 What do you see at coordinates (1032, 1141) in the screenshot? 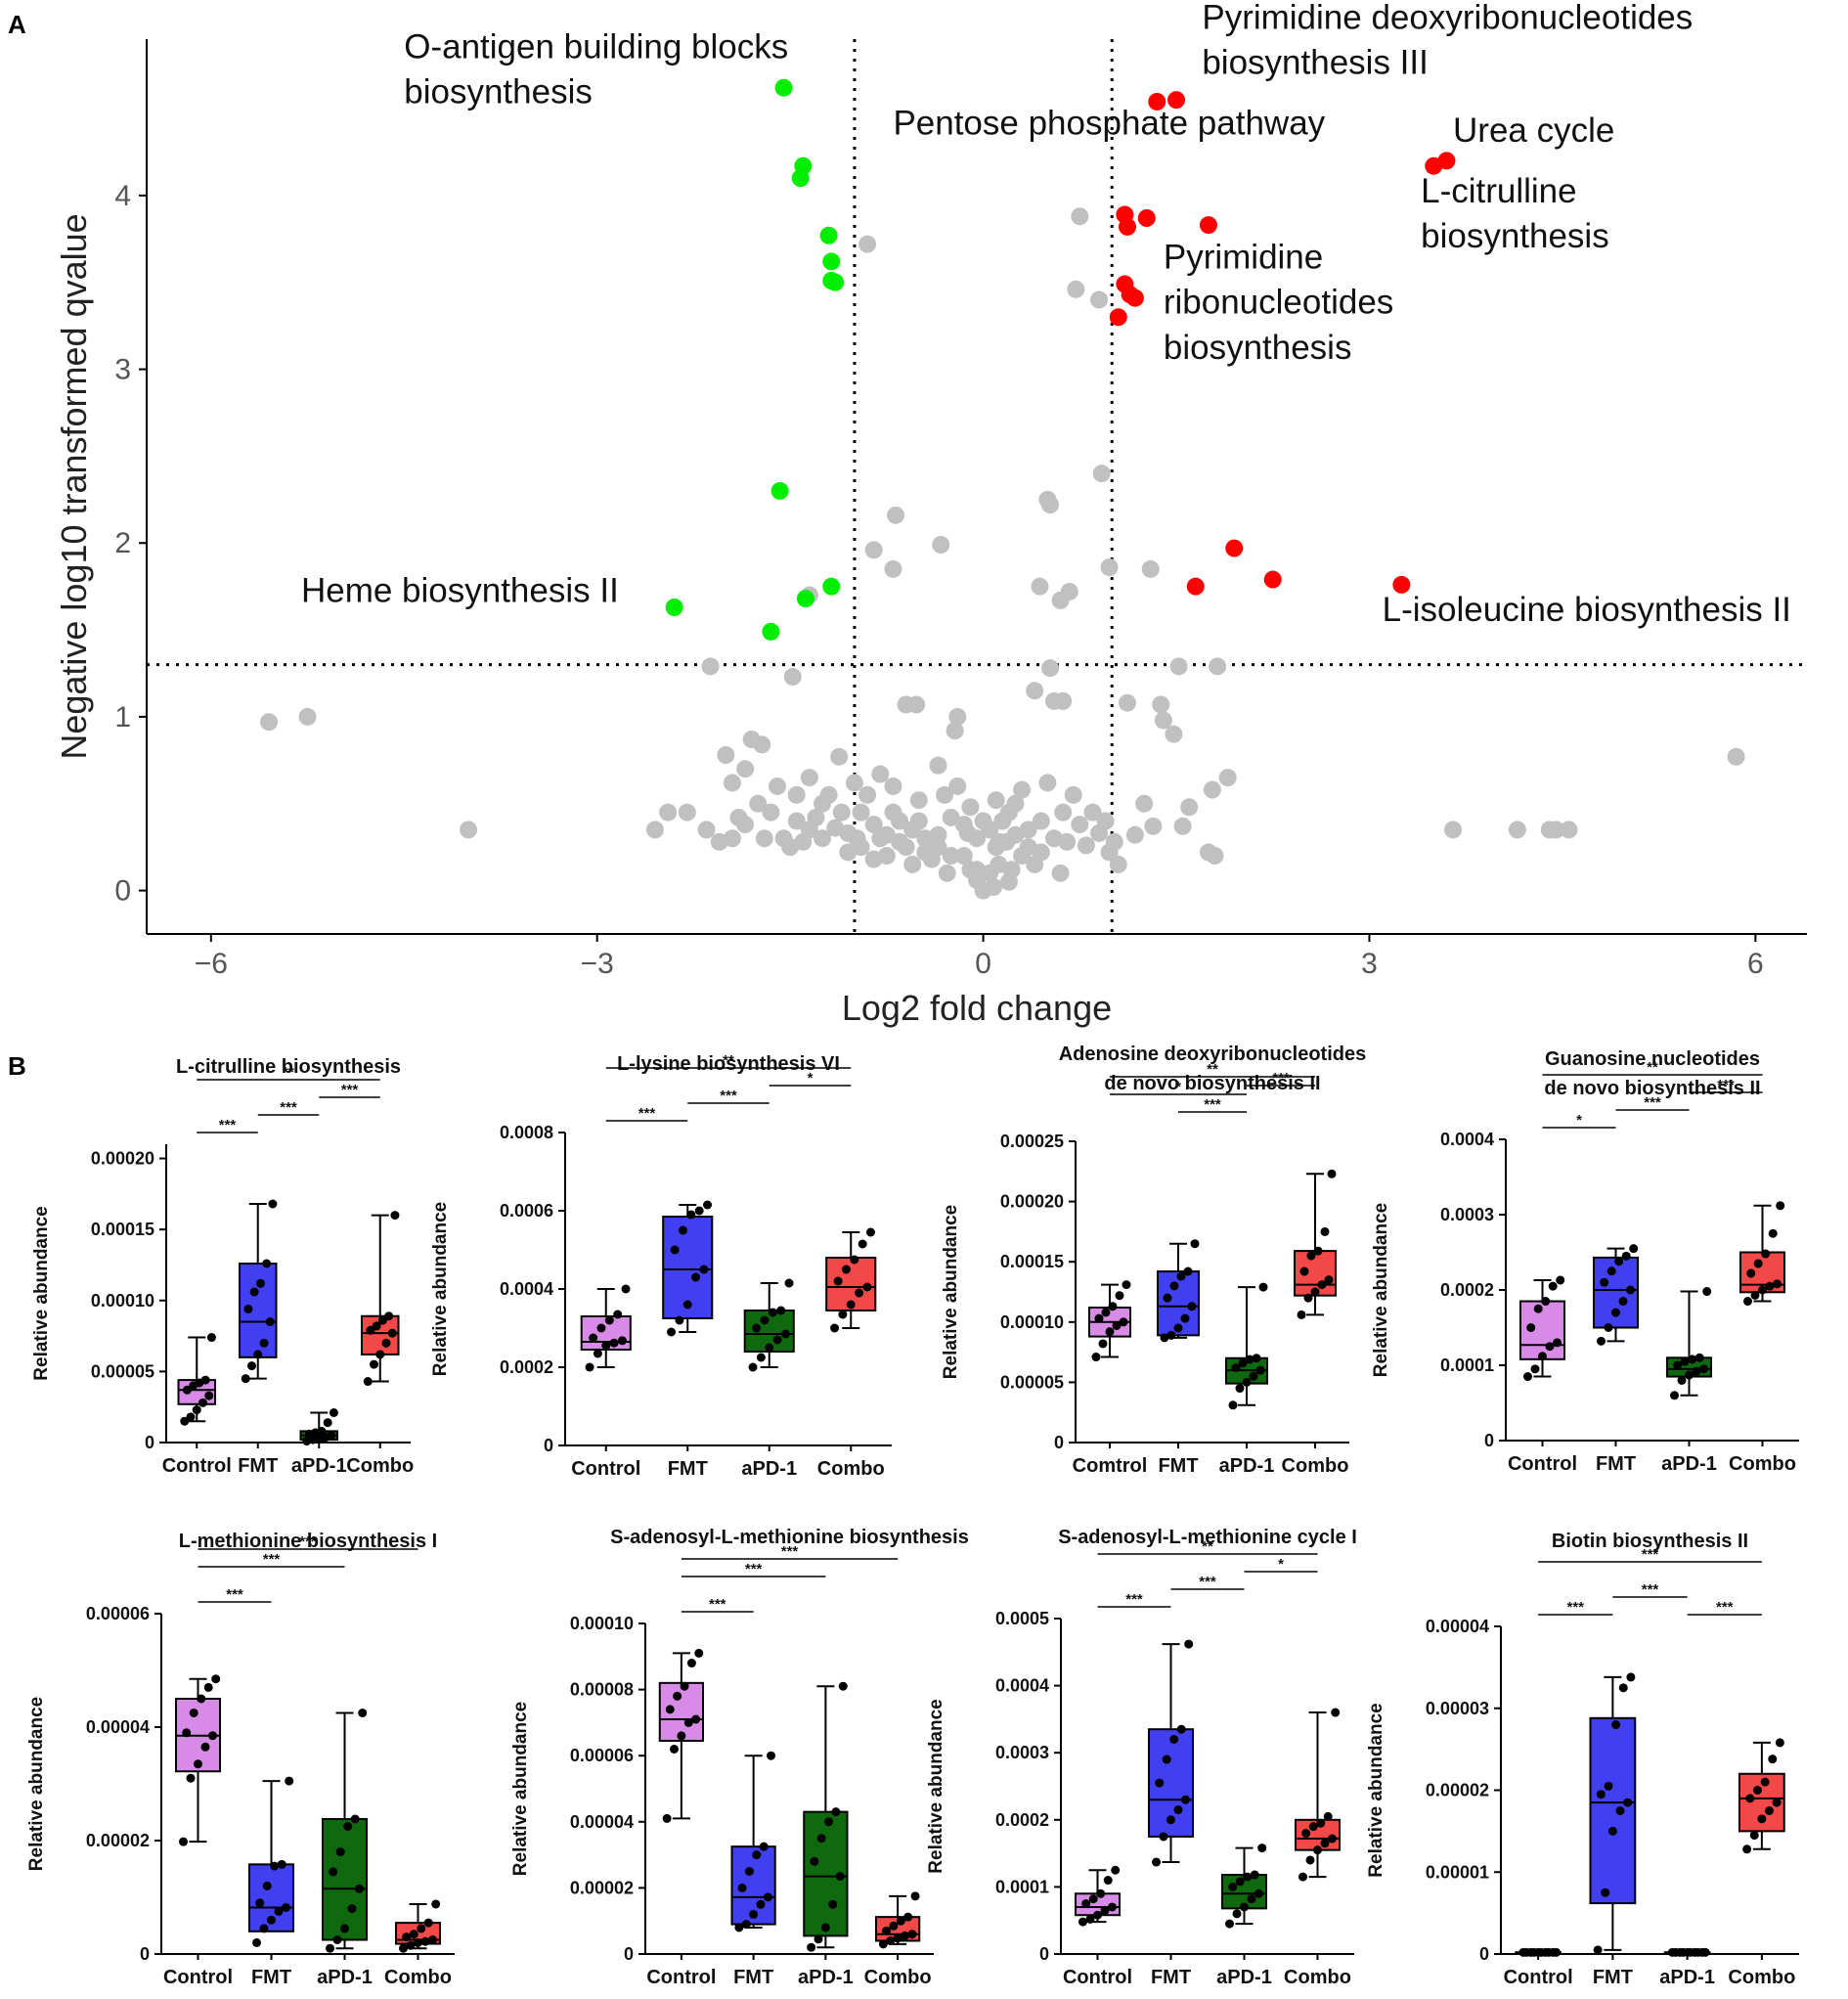
I see `box-y-tick-label: 0.00025` at bounding box center [1032, 1141].